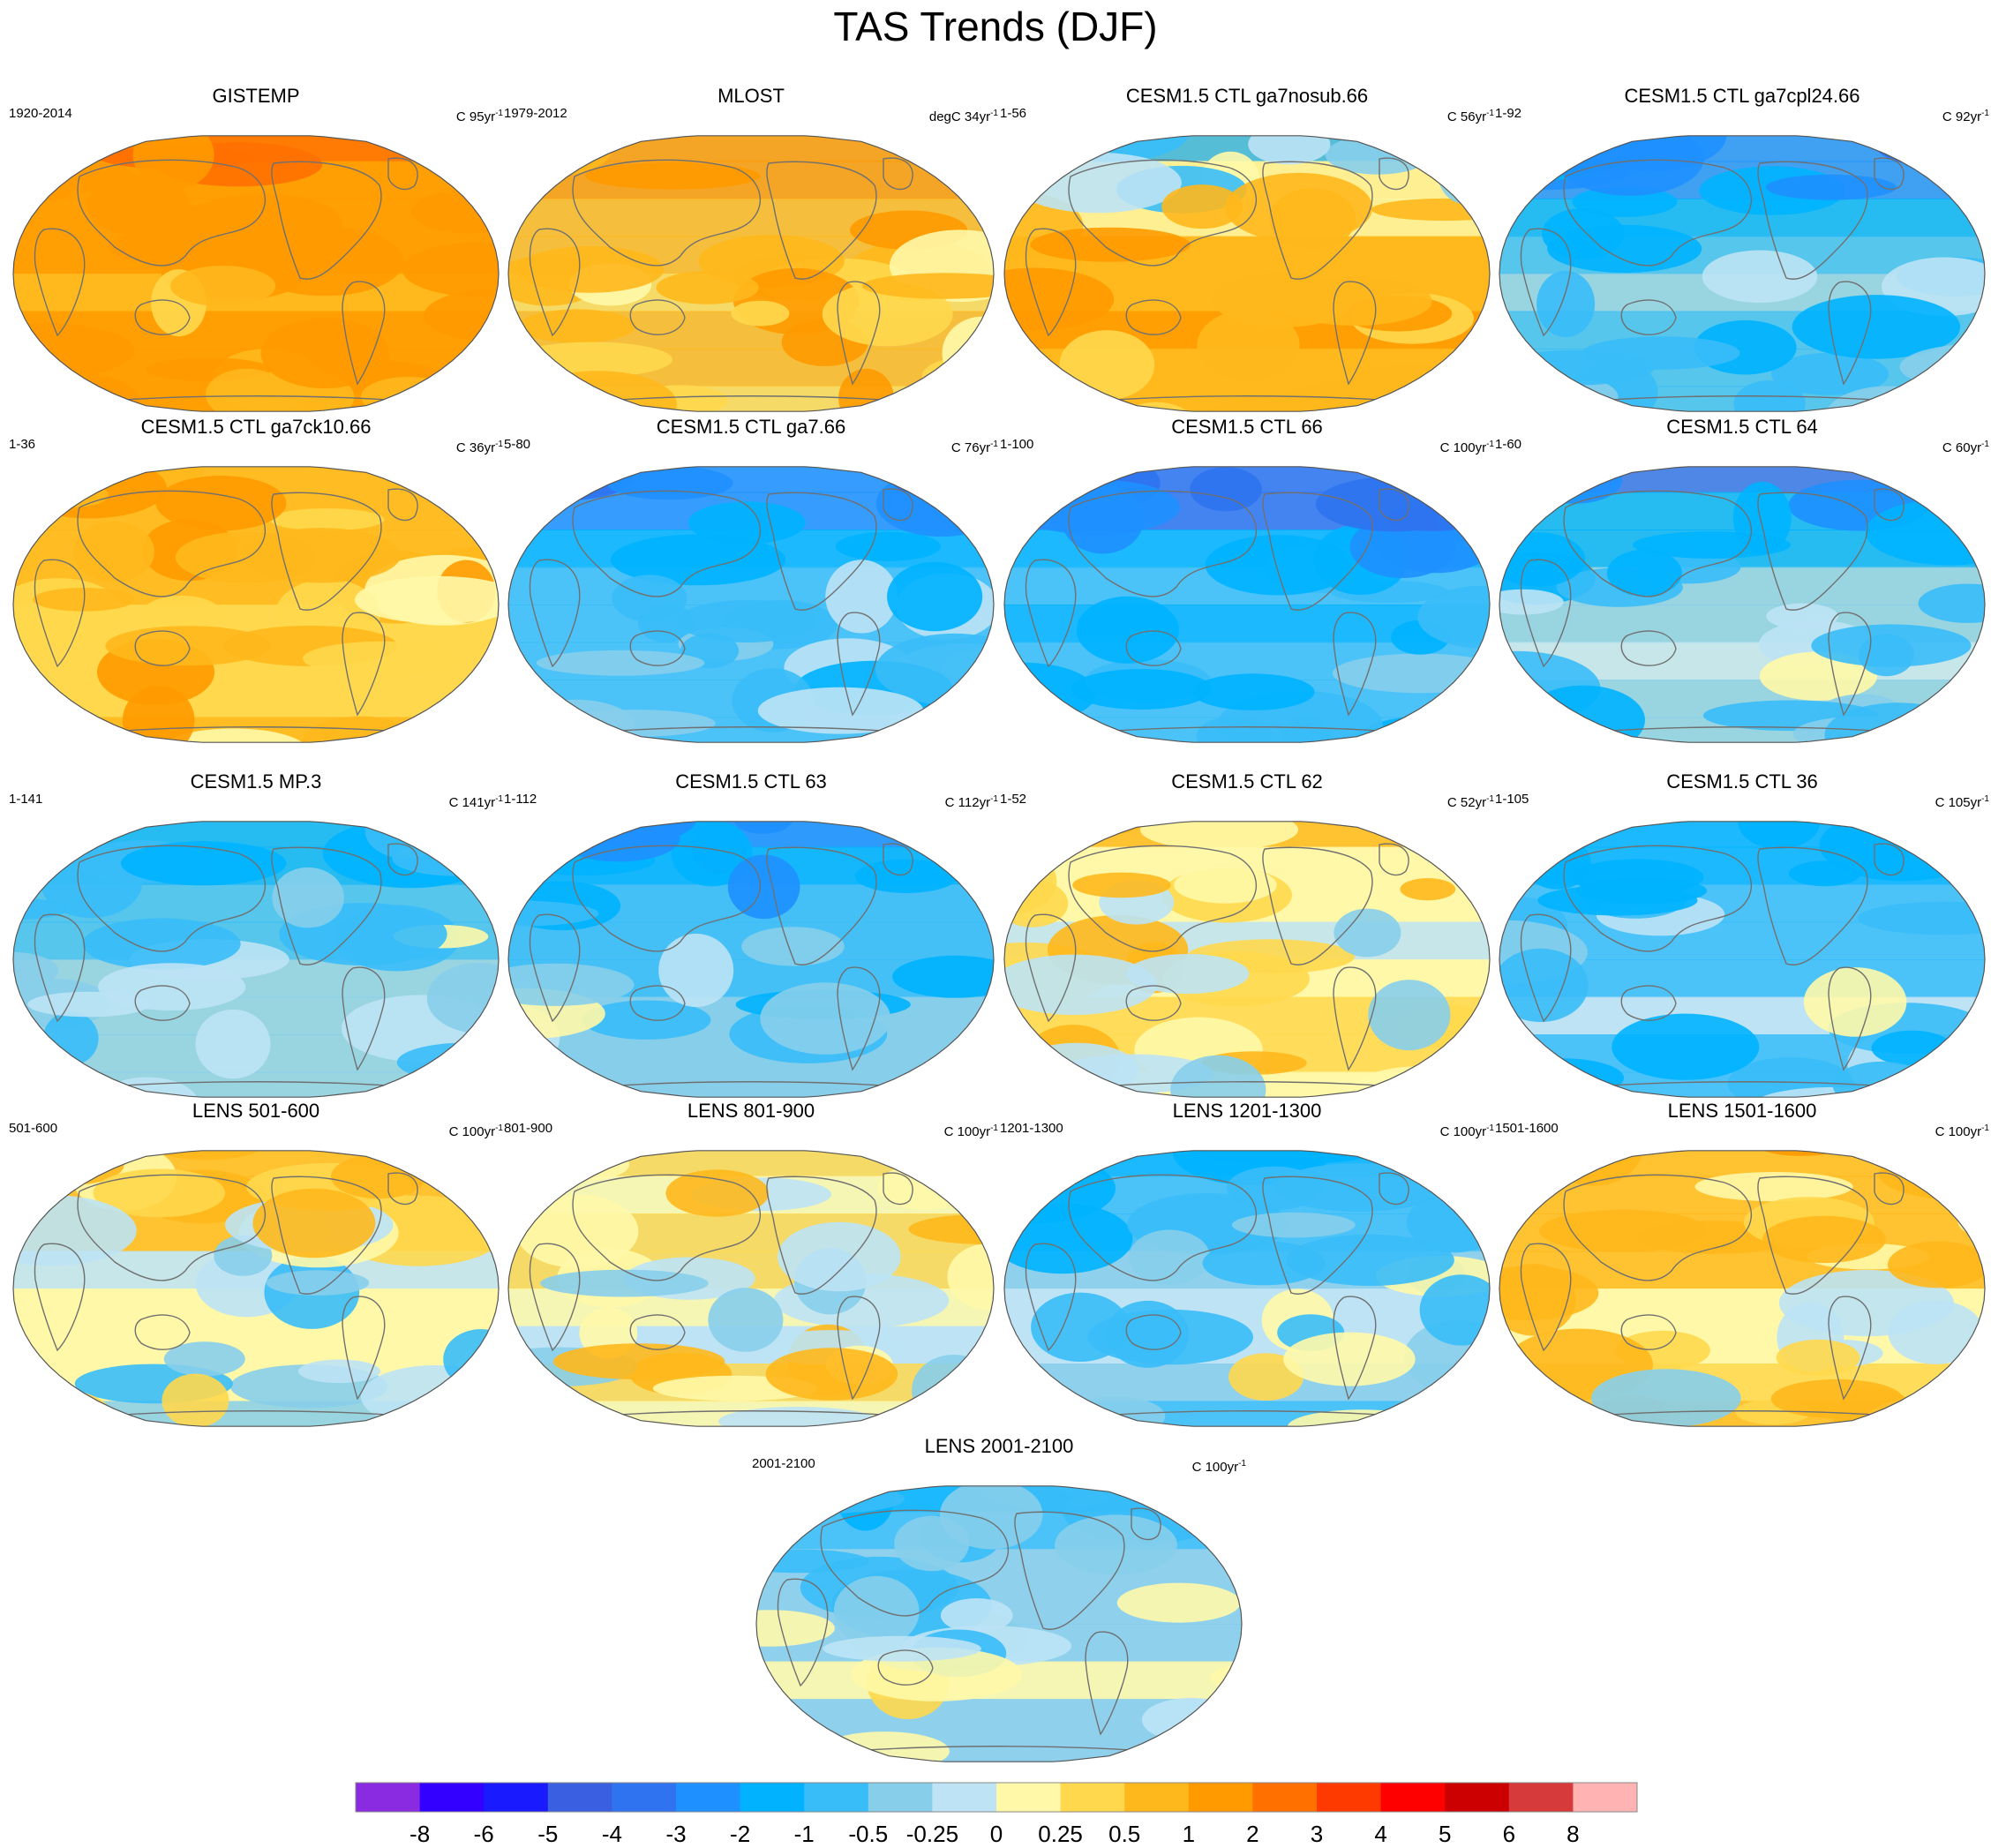 The image size is (1991, 1848). What do you see at coordinates (1017, 444) in the screenshot?
I see `panel-period: 1-100` at bounding box center [1017, 444].